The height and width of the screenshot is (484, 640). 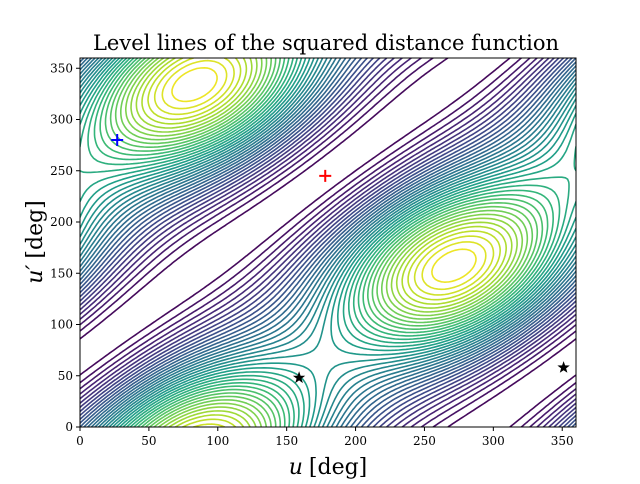 What do you see at coordinates (61, 120) in the screenshot?
I see `y-tick-label: 300` at bounding box center [61, 120].